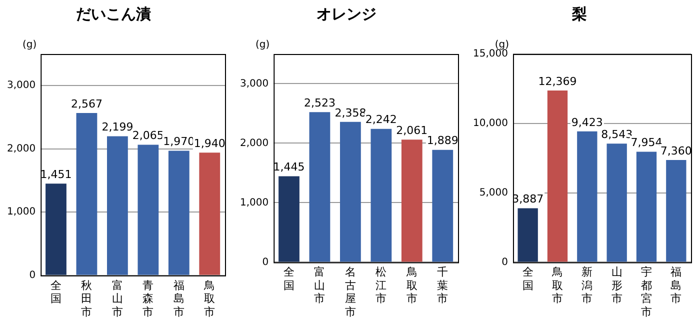  I want to click on data-label: 2,061, so click(412, 130).